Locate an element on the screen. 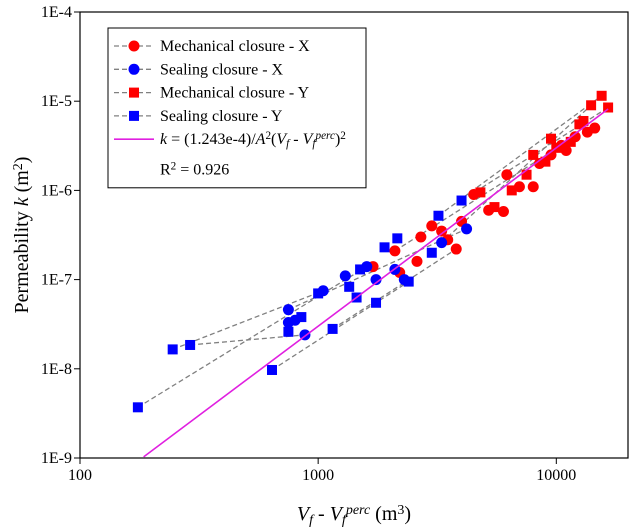  y-tick-label: 1E-4 is located at coordinates (56, 12).